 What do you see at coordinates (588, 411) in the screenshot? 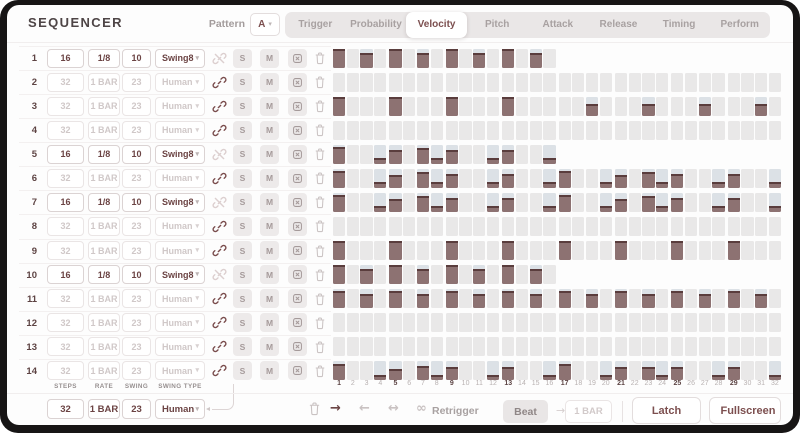
I see `retrigger-length-field: 1 BAR` at bounding box center [588, 411].